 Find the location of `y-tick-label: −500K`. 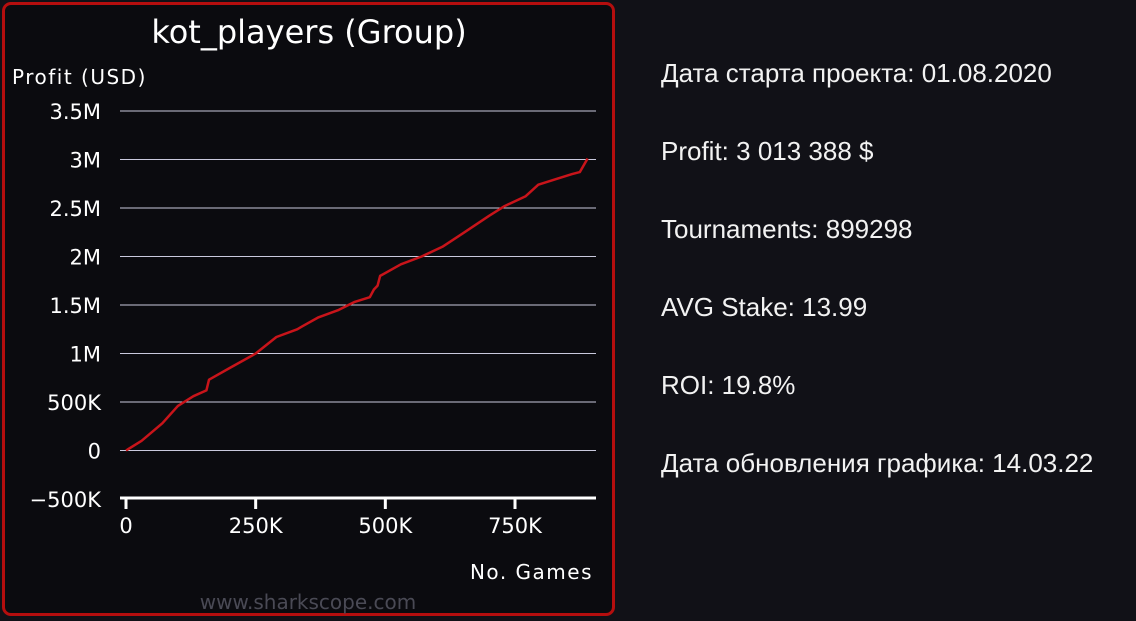

y-tick-label: −500K is located at coordinates (66, 500).